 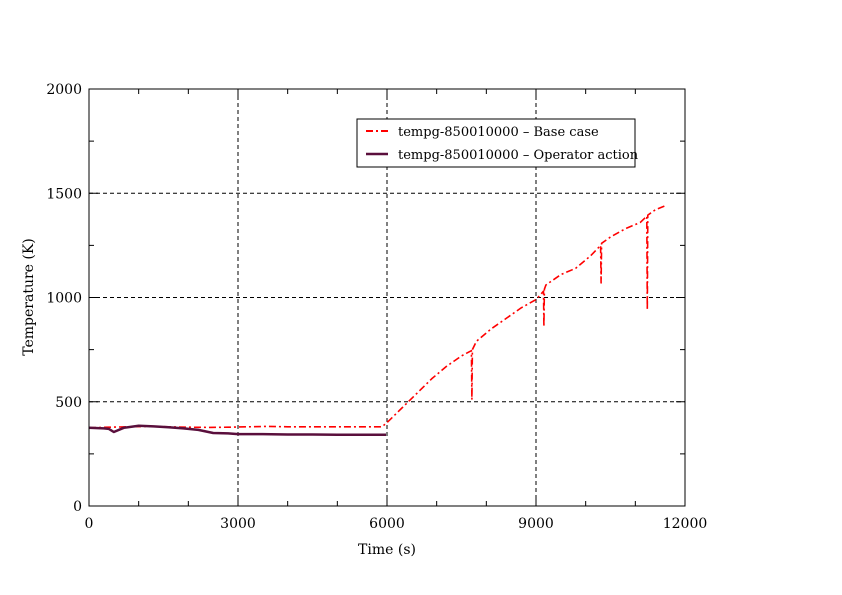 I want to click on legend-label-operator-action: tempg-850010000 – Operator action, so click(x=518, y=155).